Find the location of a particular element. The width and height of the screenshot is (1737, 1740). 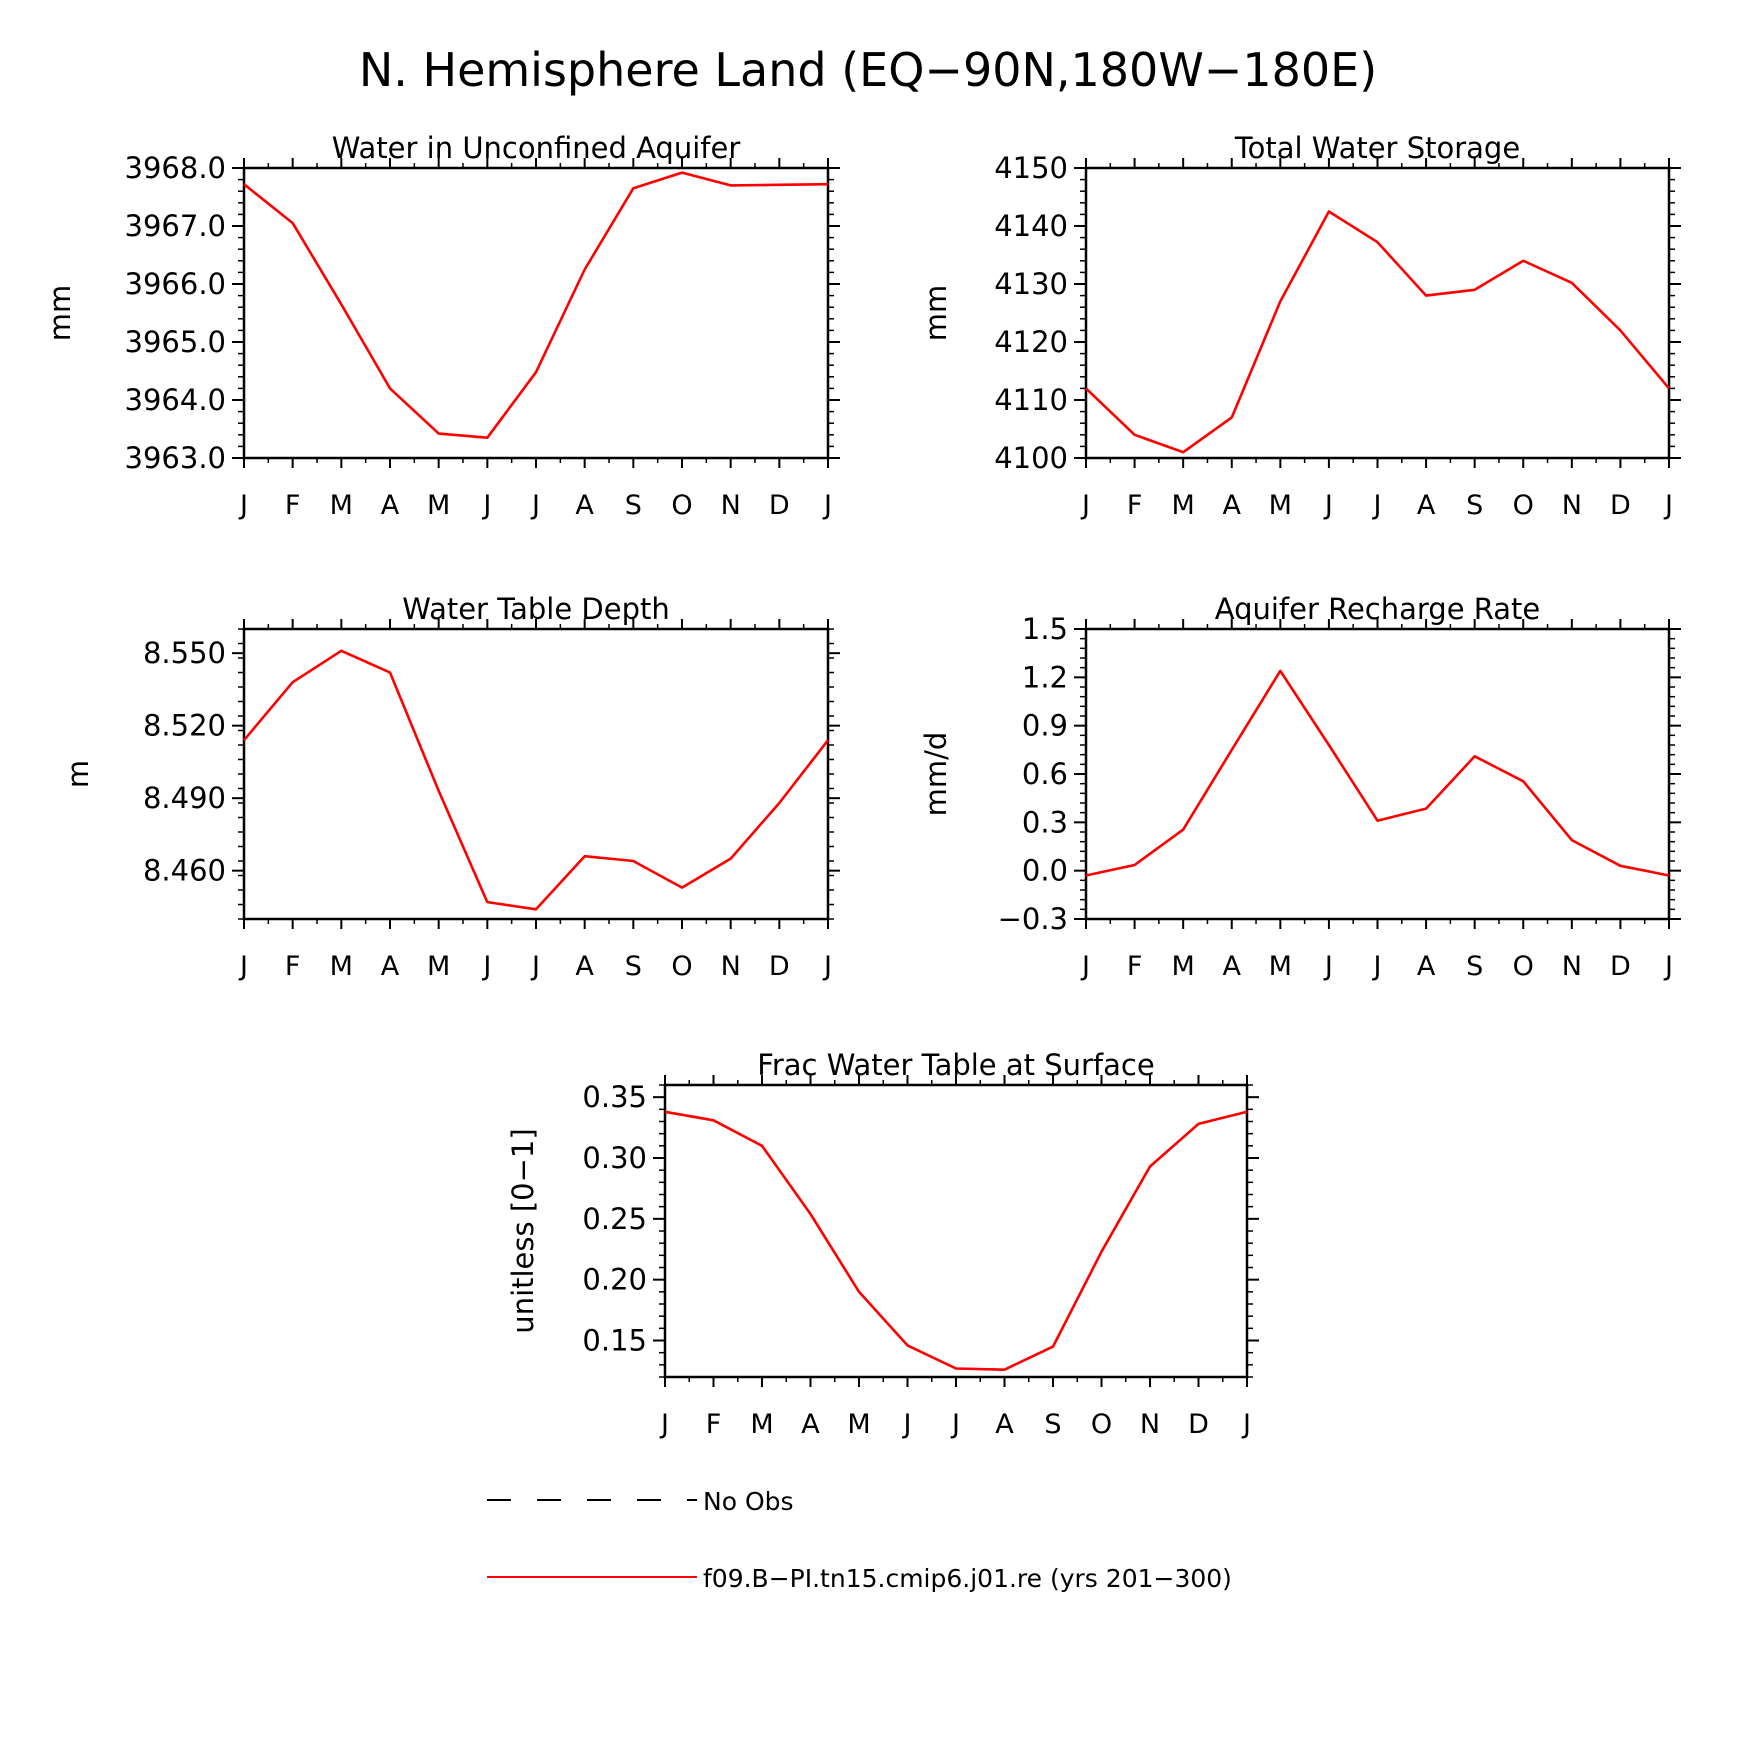

y-tick-label: 0.6 is located at coordinates (1045, 774).